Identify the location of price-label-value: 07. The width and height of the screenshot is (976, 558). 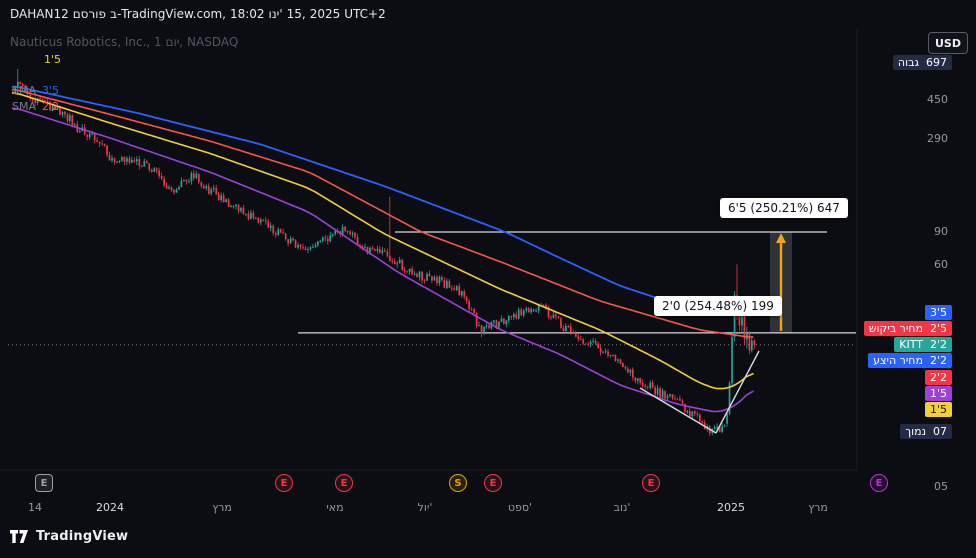
(940, 431).